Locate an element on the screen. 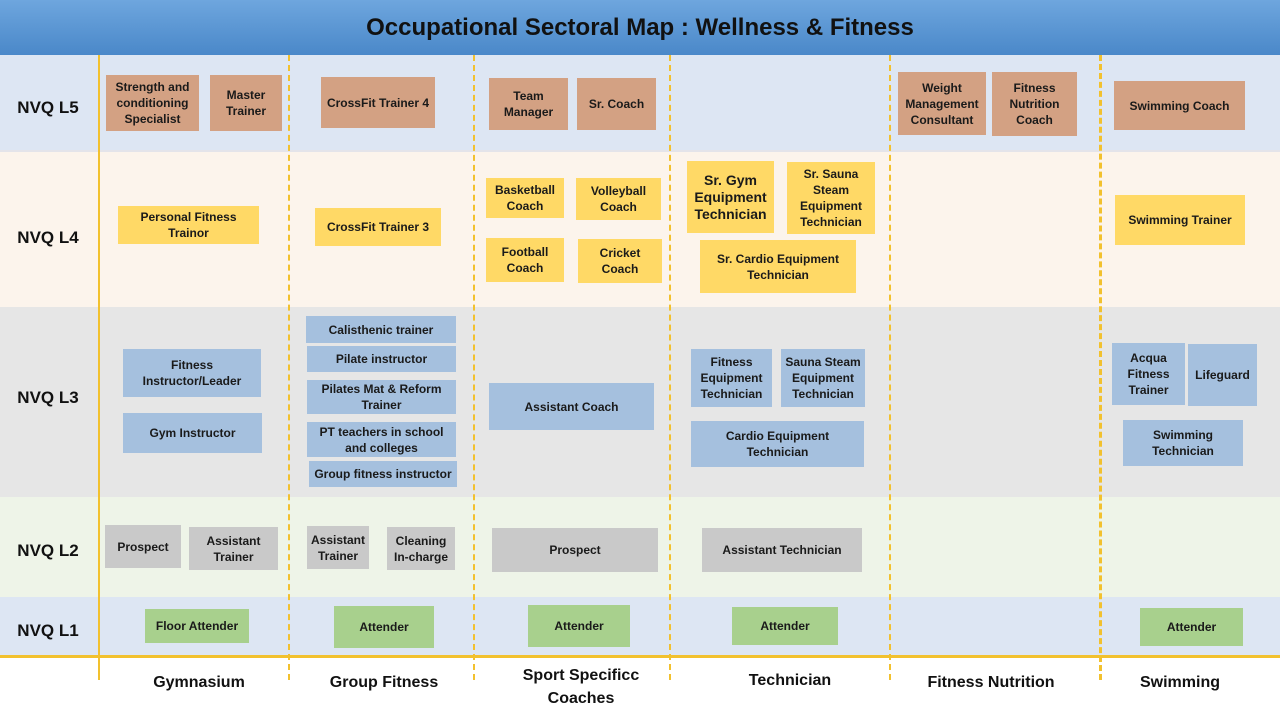 The width and height of the screenshot is (1280, 720). level-label-l3: NVQ L3 is located at coordinates (48, 397).